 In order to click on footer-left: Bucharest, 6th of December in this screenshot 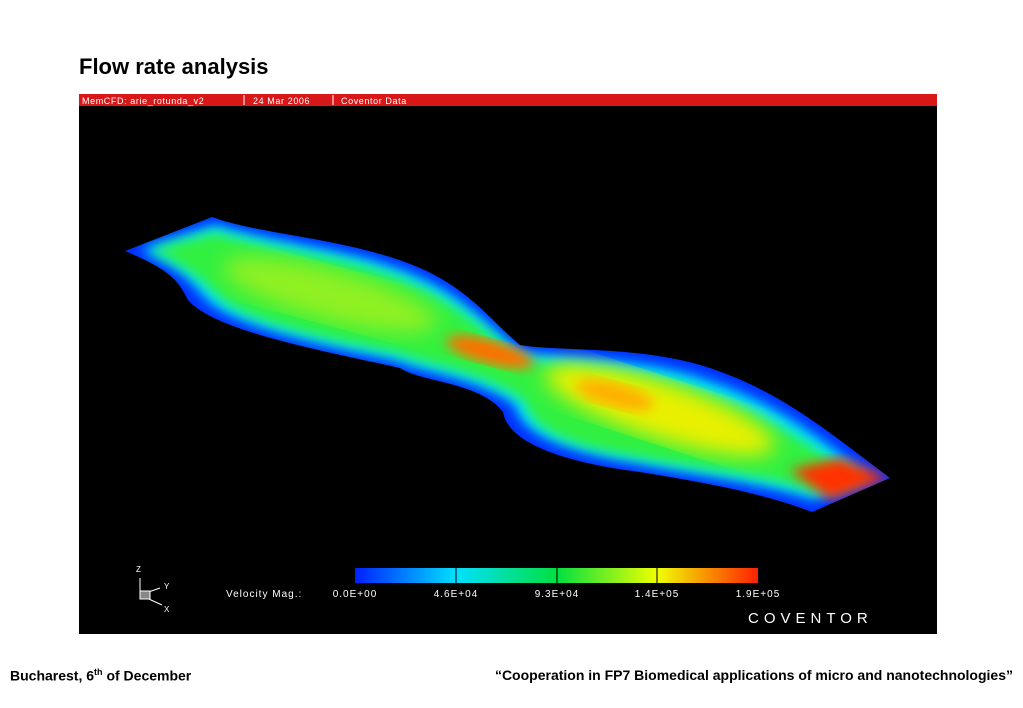, I will do `click(100, 675)`.